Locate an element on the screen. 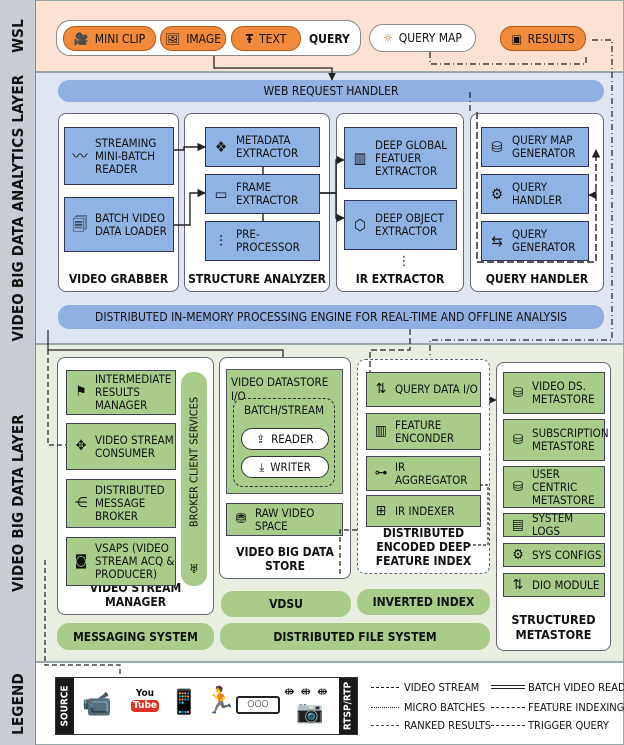  upload-icon: ⇪ is located at coordinates (261, 439).